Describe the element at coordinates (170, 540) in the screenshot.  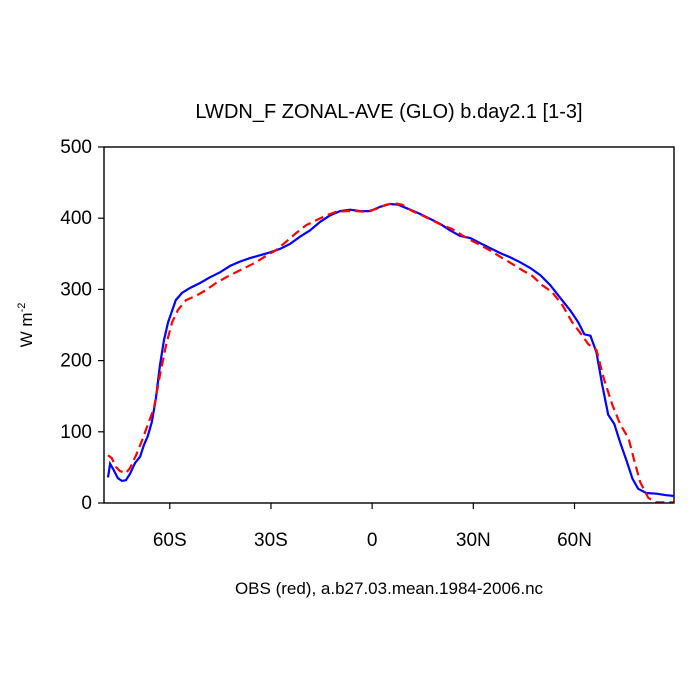
I see `x-tick-label: 60S` at that location.